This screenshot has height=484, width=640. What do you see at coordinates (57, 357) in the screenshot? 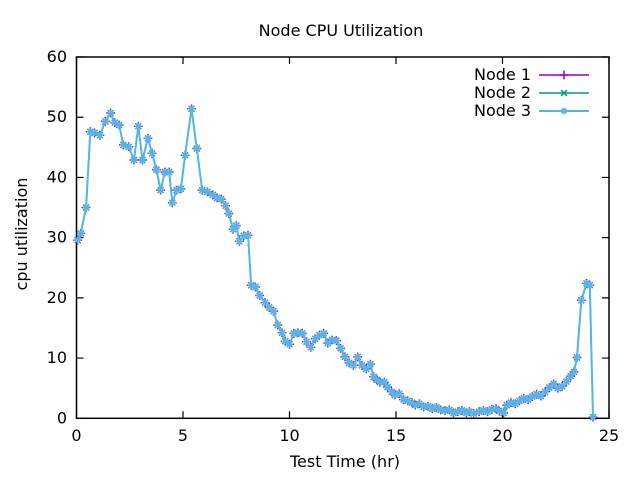
I see `y-tick-label: 10` at bounding box center [57, 357].